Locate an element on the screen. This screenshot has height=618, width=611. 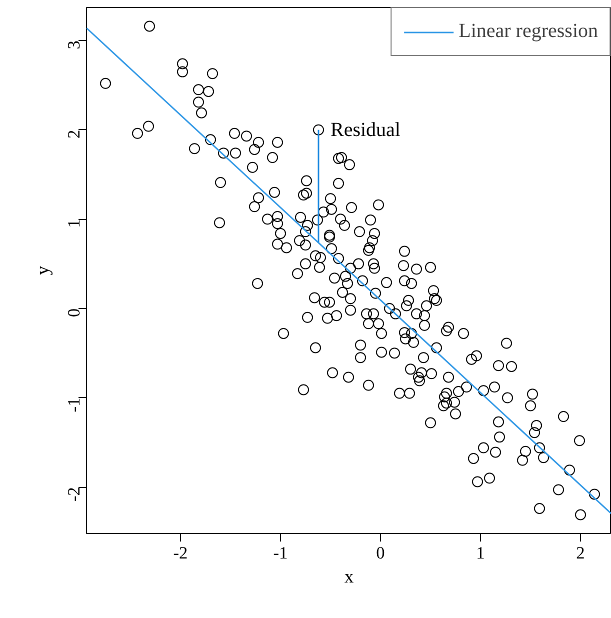
y-tick-label: 0 is located at coordinates (74, 313).